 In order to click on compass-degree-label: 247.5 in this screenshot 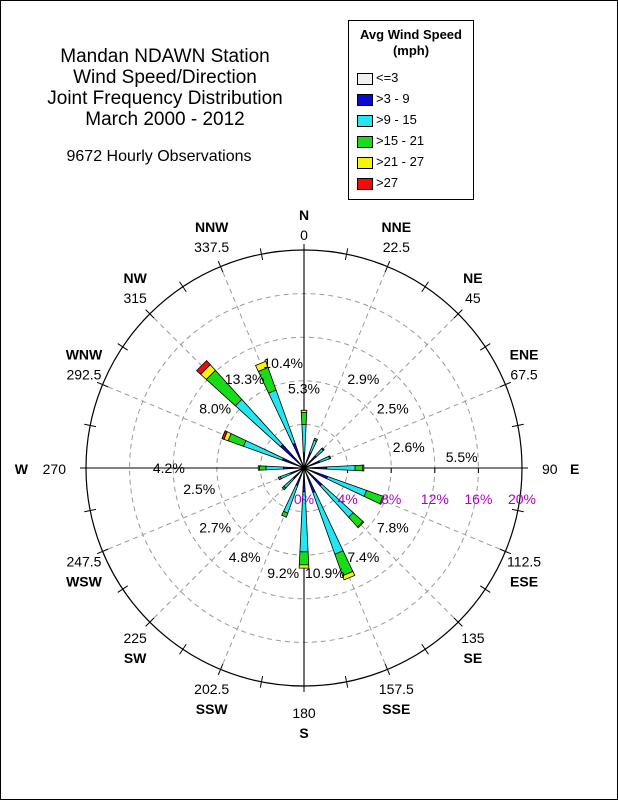, I will do `click(83, 561)`.